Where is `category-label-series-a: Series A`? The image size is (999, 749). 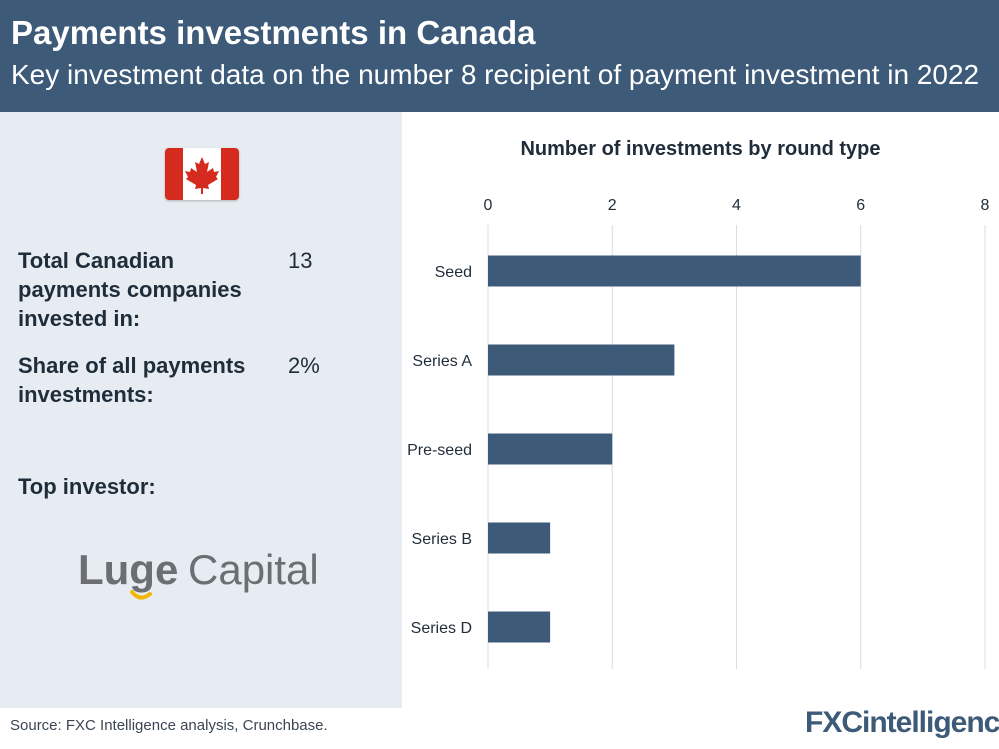 category-label-series-a: Series A is located at coordinates (442, 361).